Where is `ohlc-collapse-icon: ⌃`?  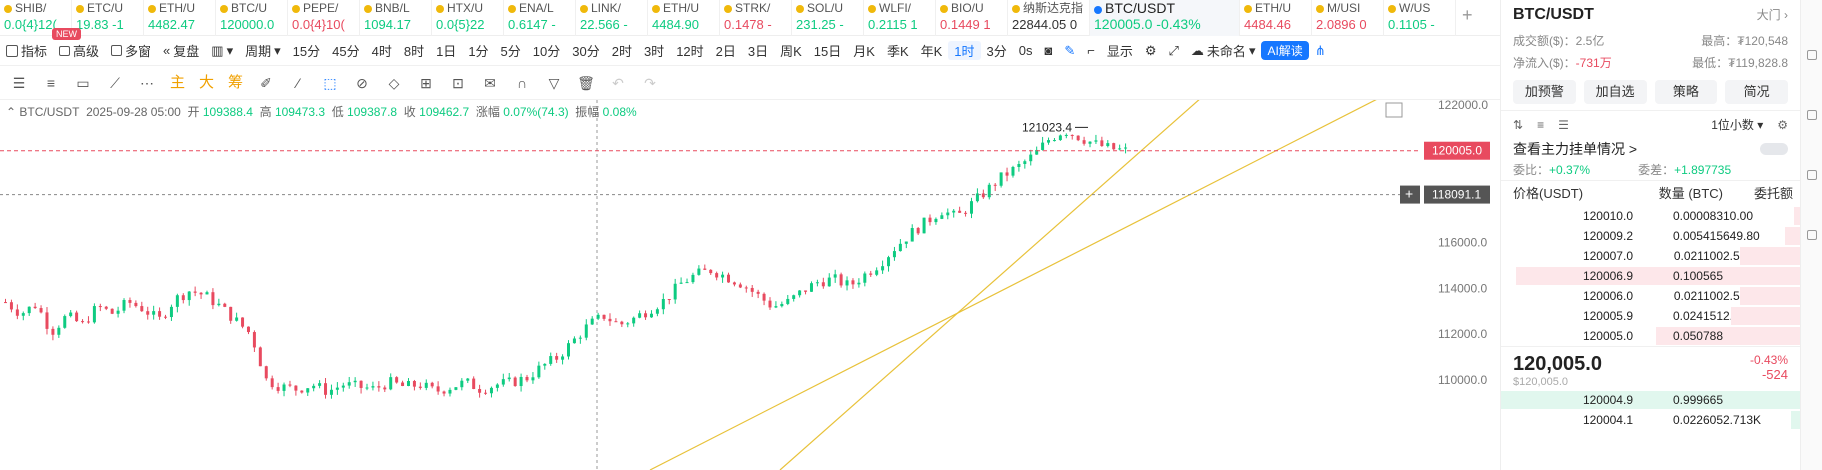
ohlc-collapse-icon: ⌃ is located at coordinates (11, 112).